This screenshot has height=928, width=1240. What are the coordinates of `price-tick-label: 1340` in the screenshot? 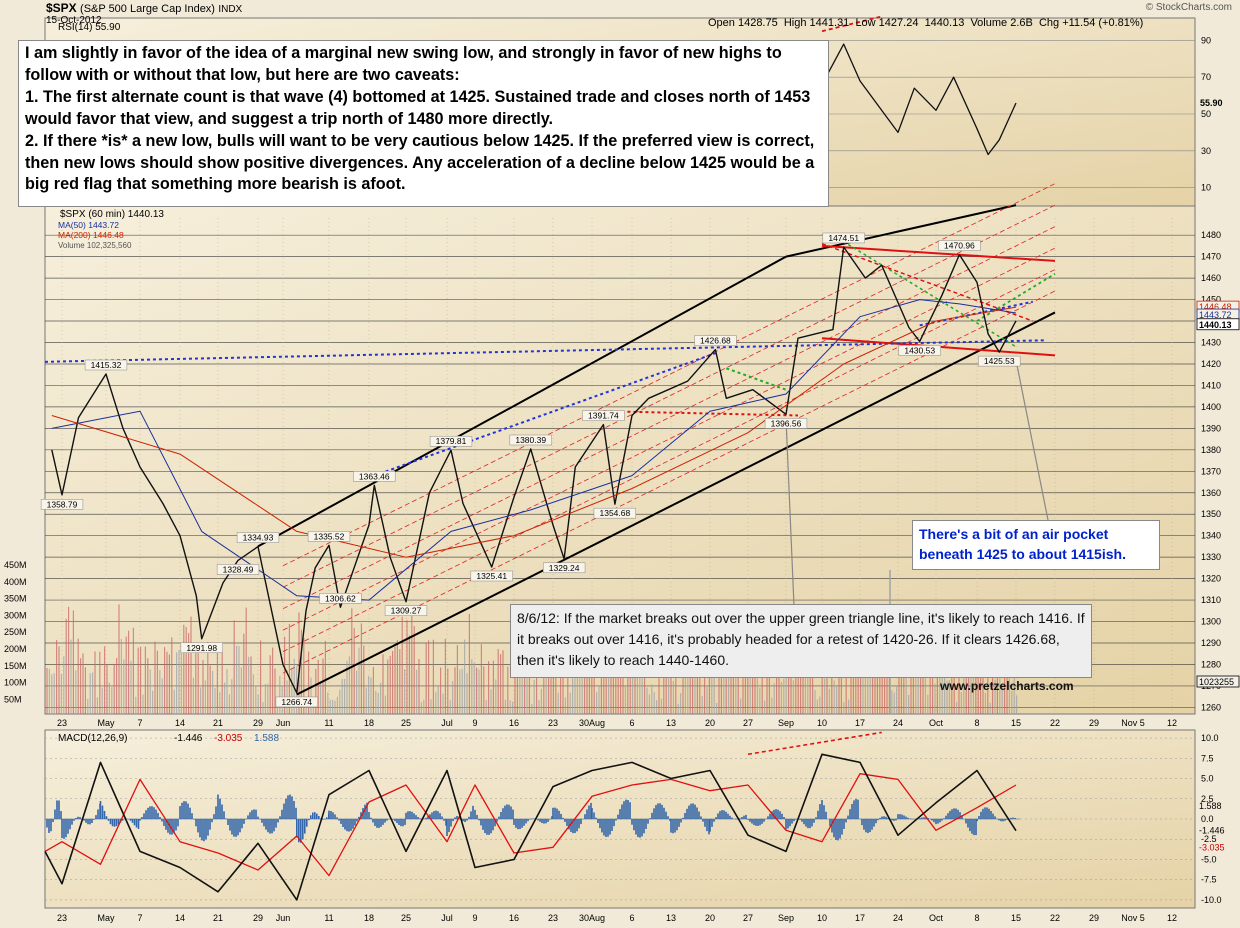 It's located at (1211, 536).